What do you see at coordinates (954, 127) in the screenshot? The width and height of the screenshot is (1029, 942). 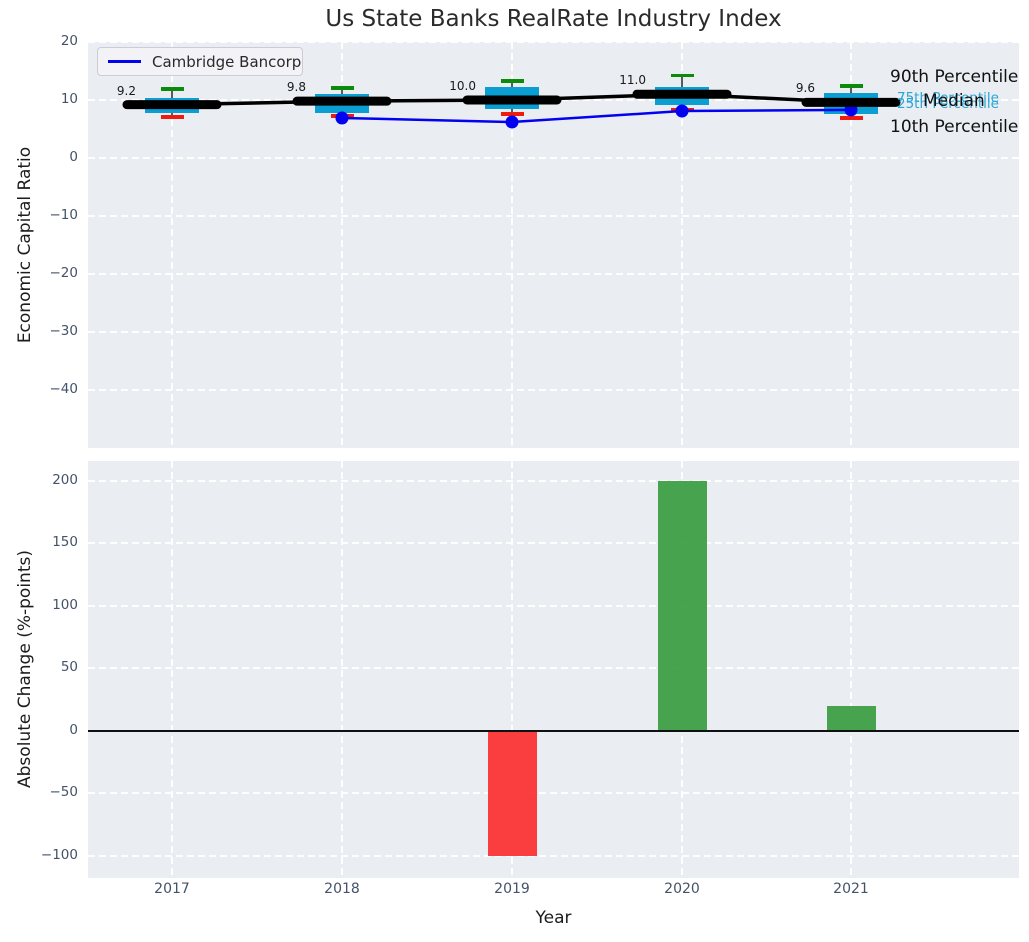 I see `annotation-10th-percentile: 10th Percentile` at bounding box center [954, 127].